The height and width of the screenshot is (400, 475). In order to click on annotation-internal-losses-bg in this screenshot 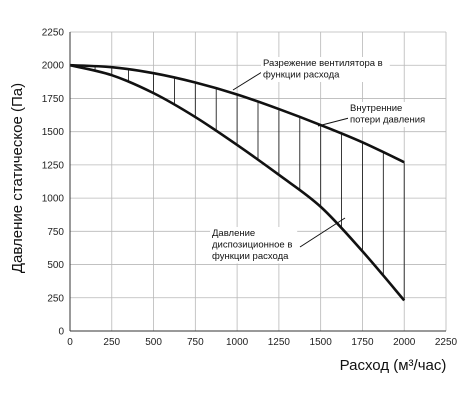, I will do `click(389, 114)`.